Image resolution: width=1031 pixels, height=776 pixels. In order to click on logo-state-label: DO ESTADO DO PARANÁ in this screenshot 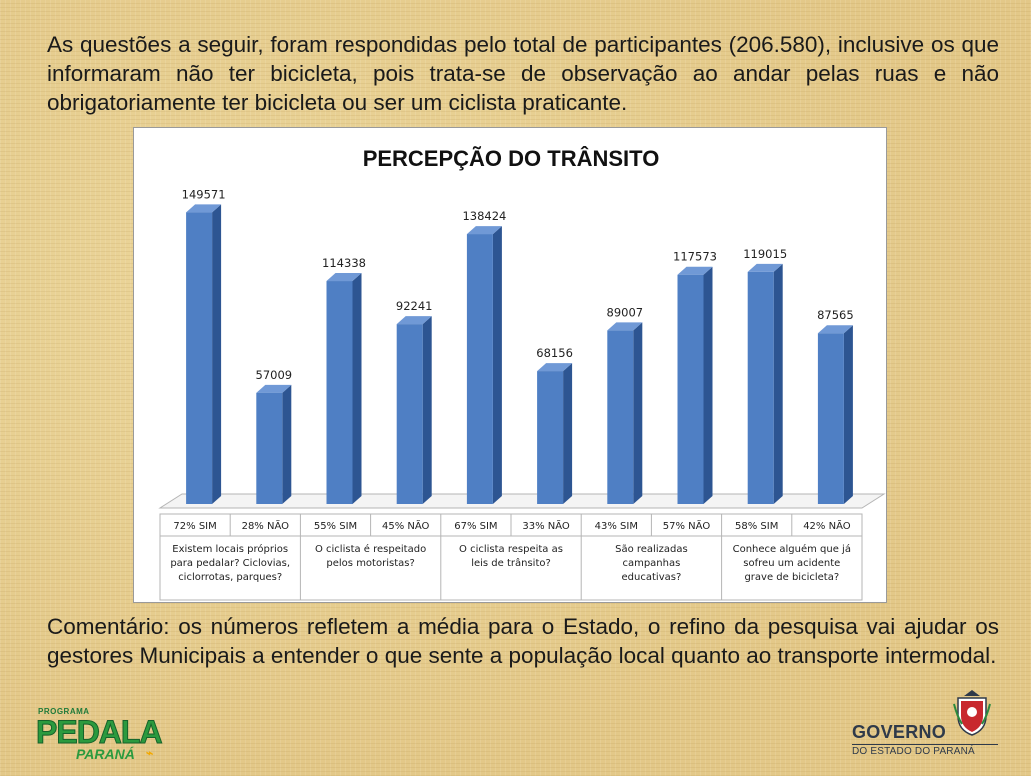, I will do `click(913, 751)`.